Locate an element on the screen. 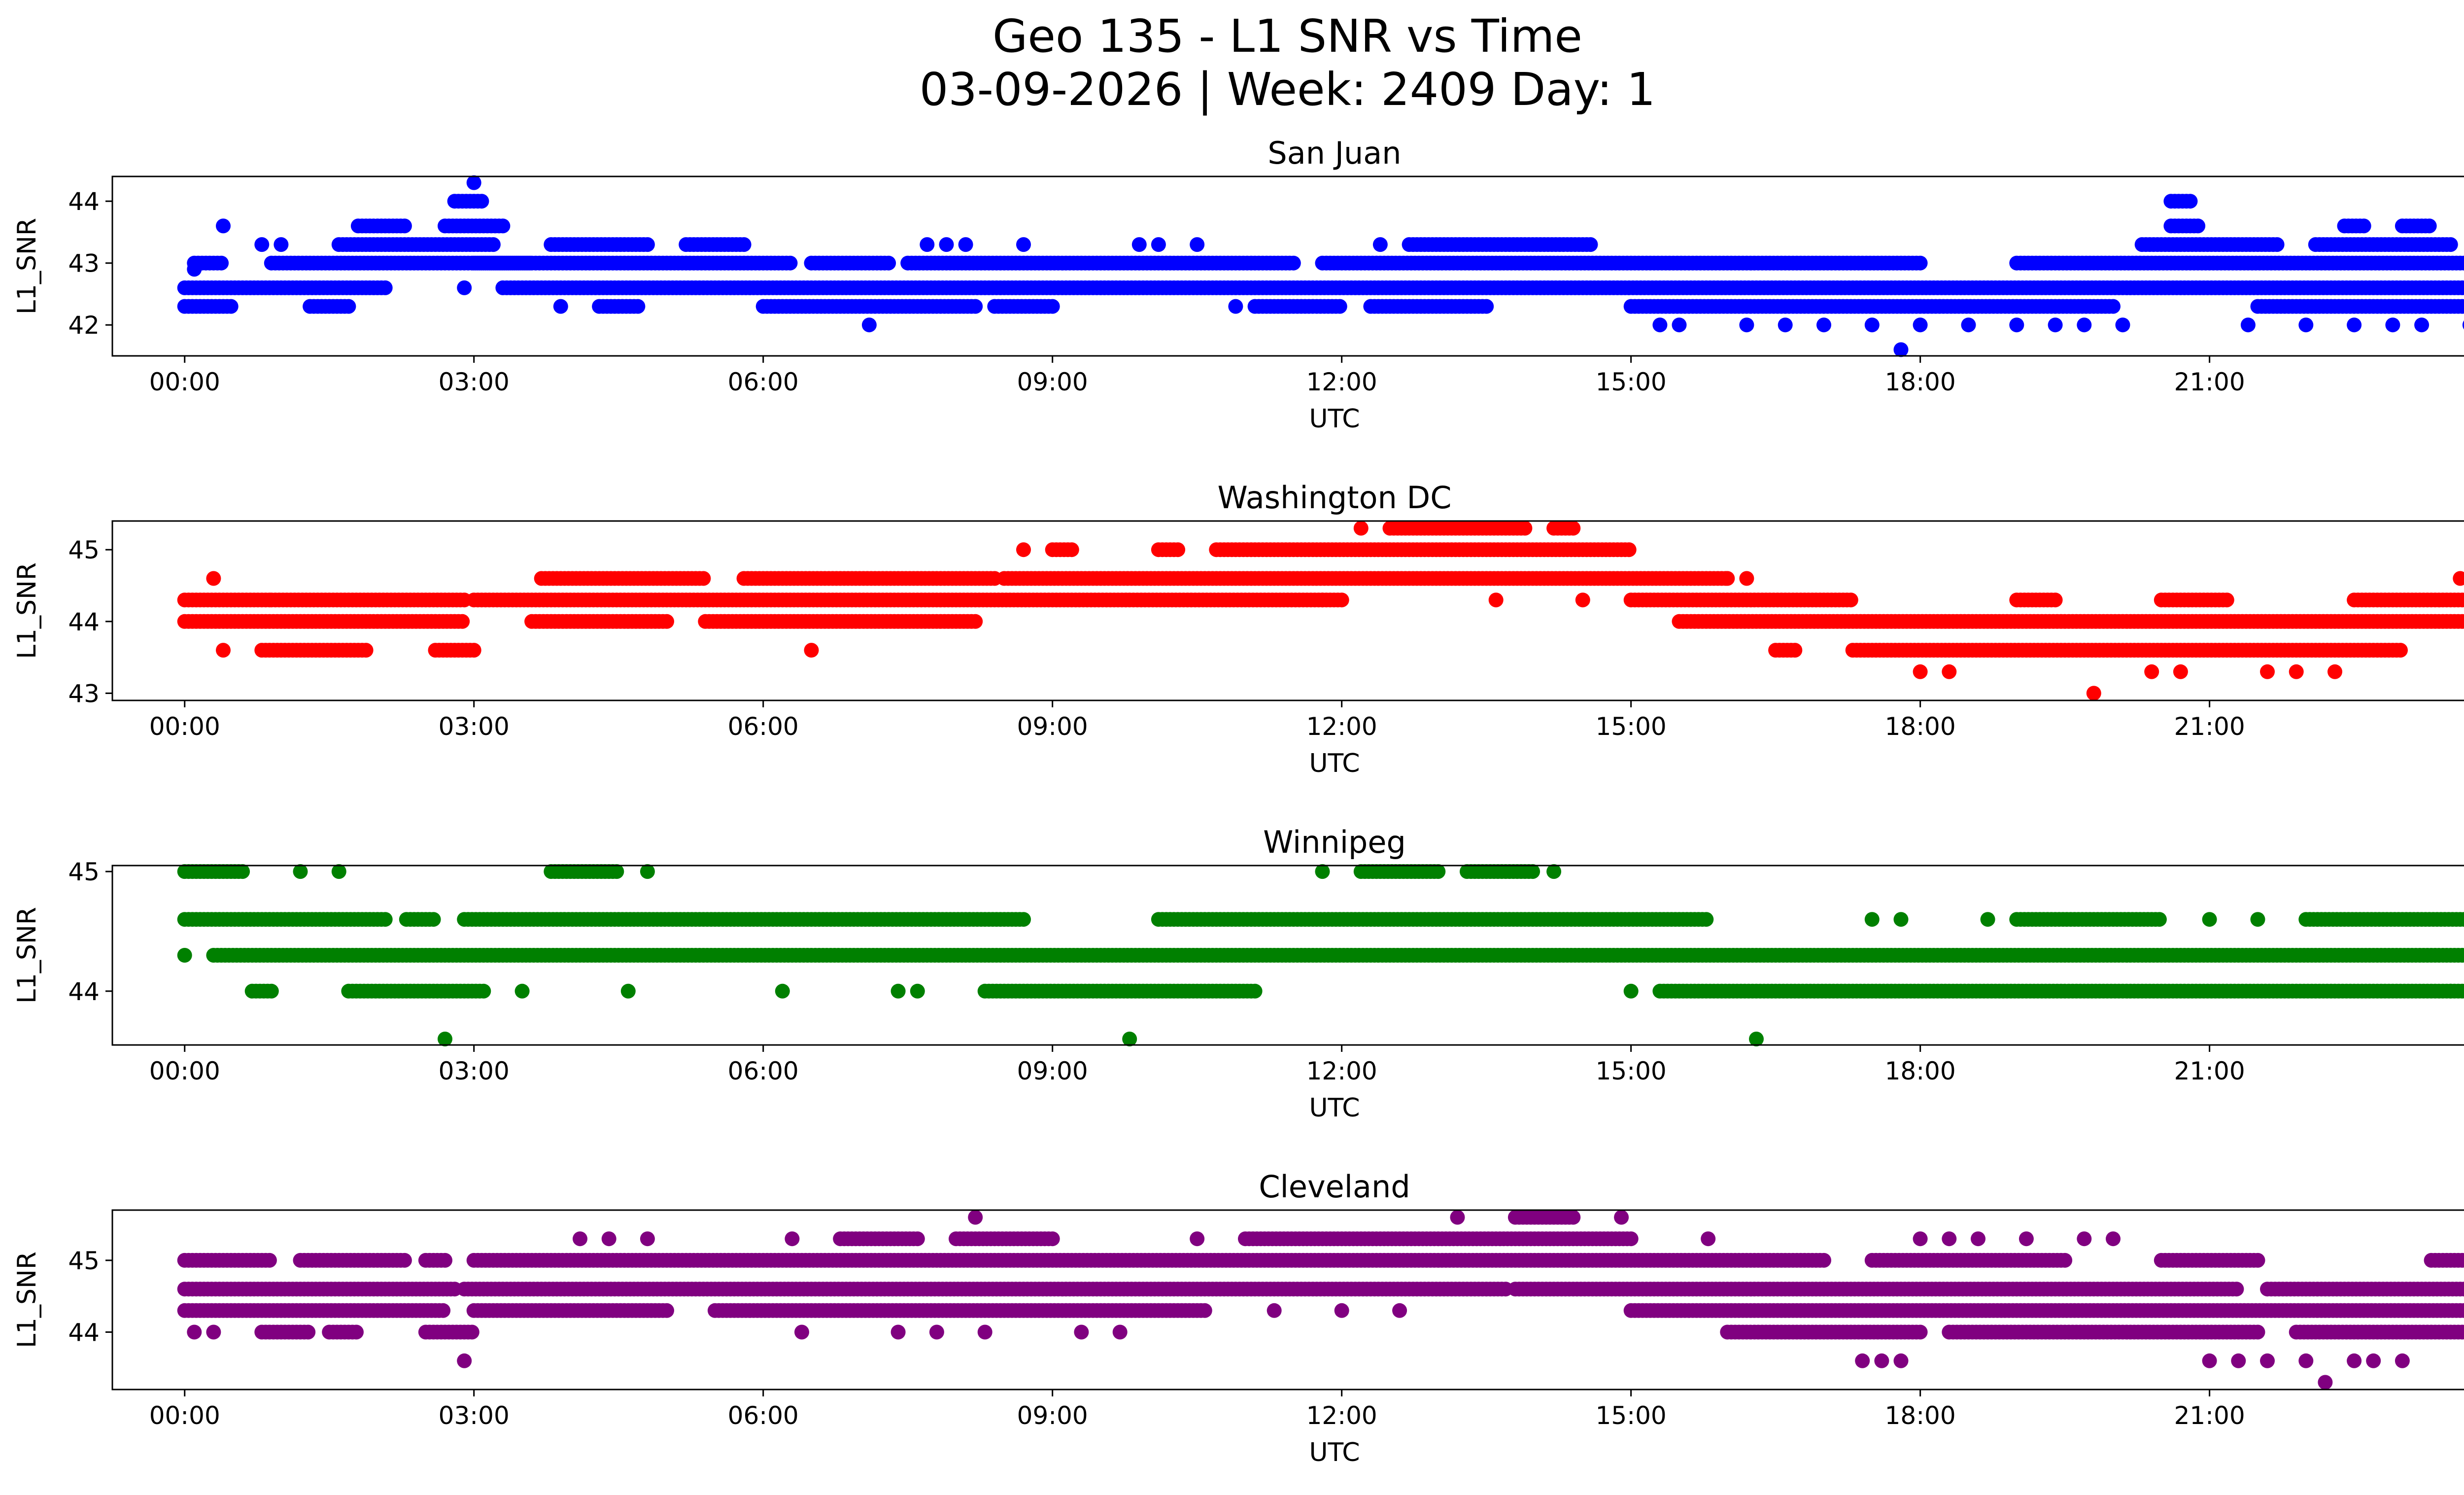 The image size is (2464, 1495). subplot-title: Cleveland is located at coordinates (1334, 1187).